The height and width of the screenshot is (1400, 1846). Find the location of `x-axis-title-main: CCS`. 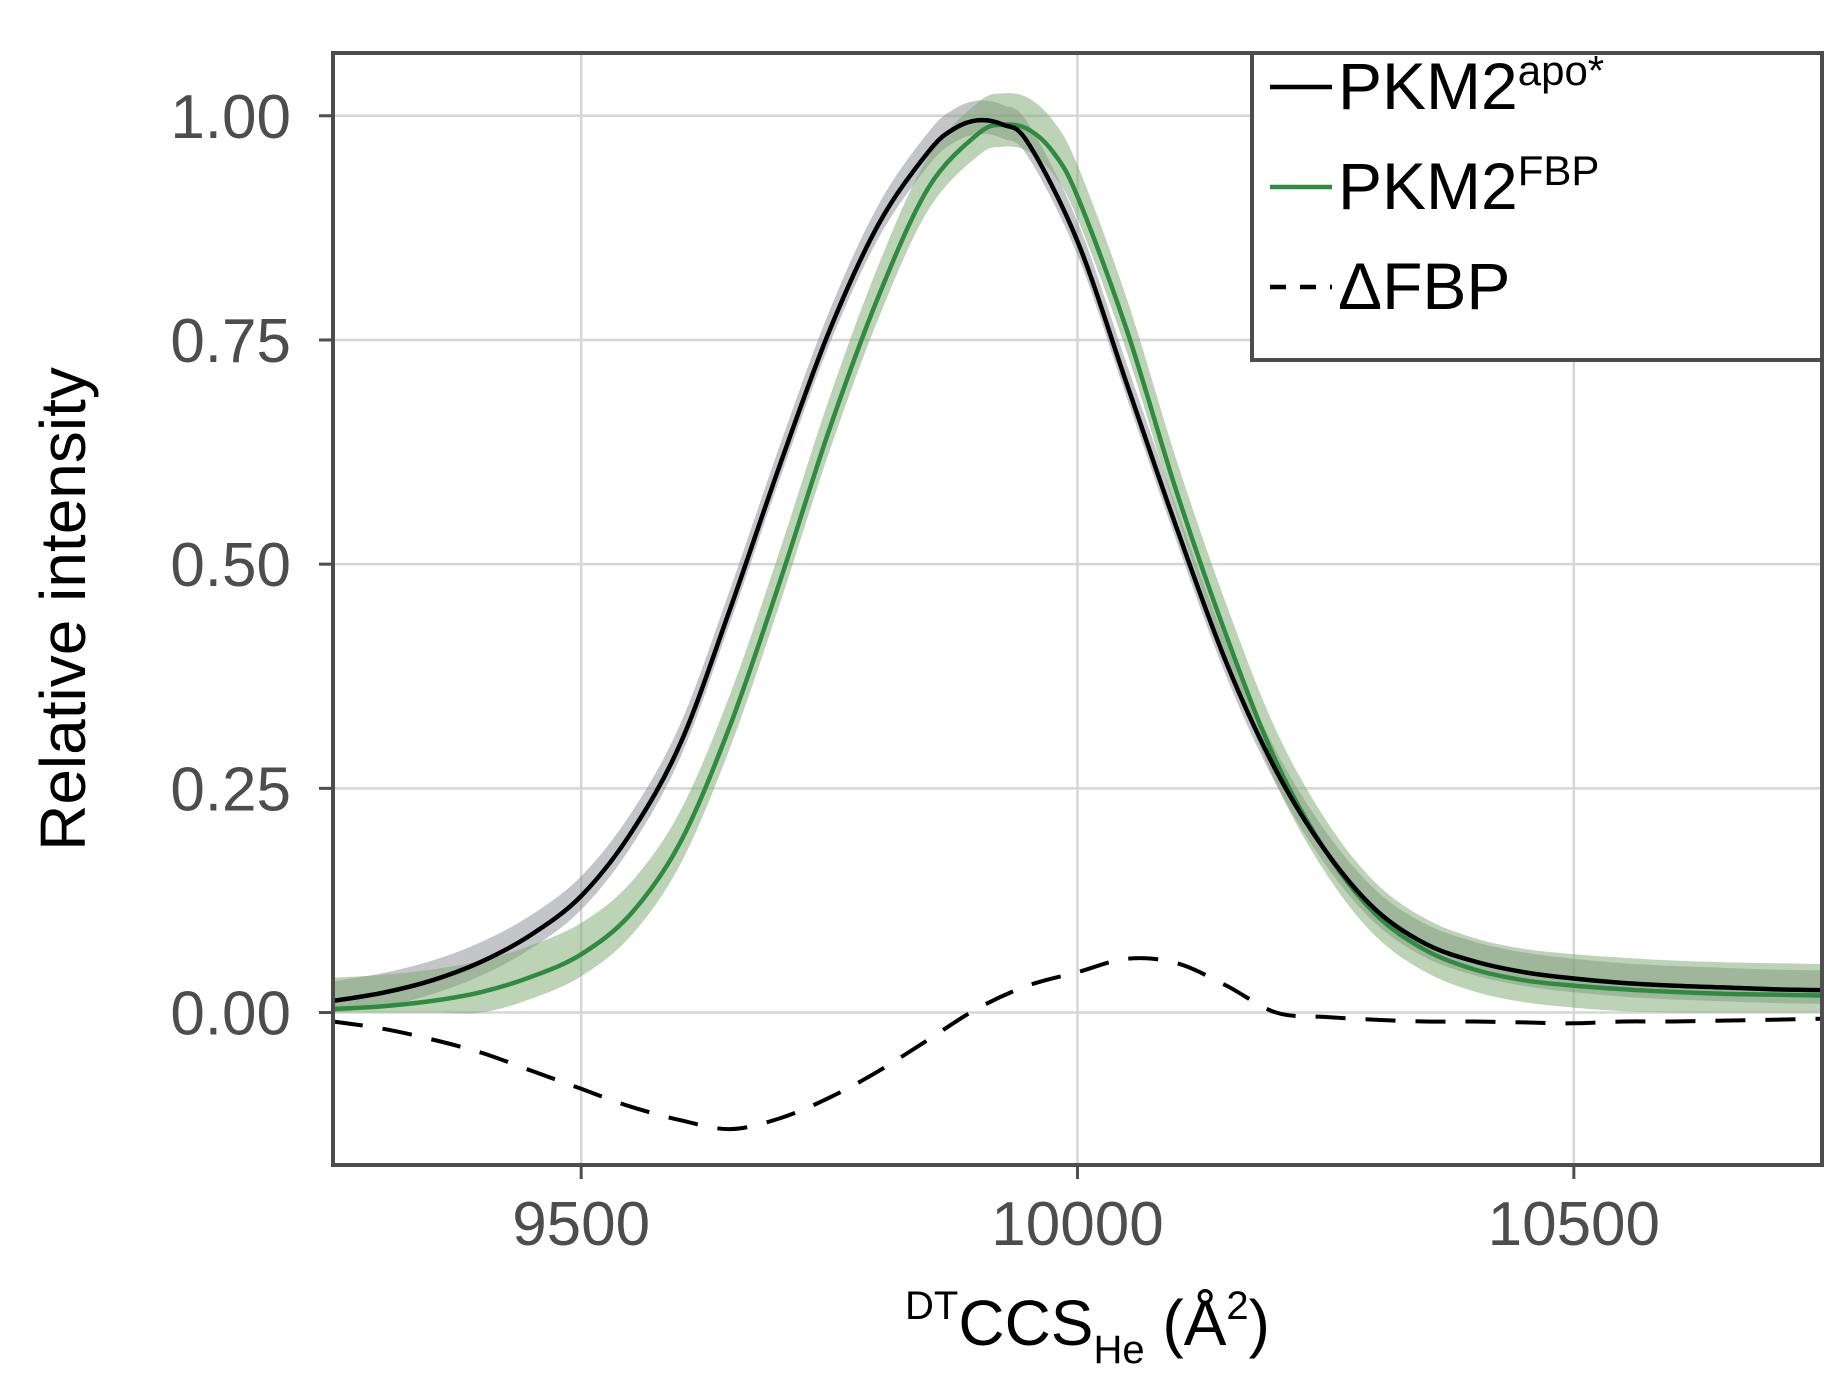

x-axis-title-main: CCS is located at coordinates (1025, 1323).